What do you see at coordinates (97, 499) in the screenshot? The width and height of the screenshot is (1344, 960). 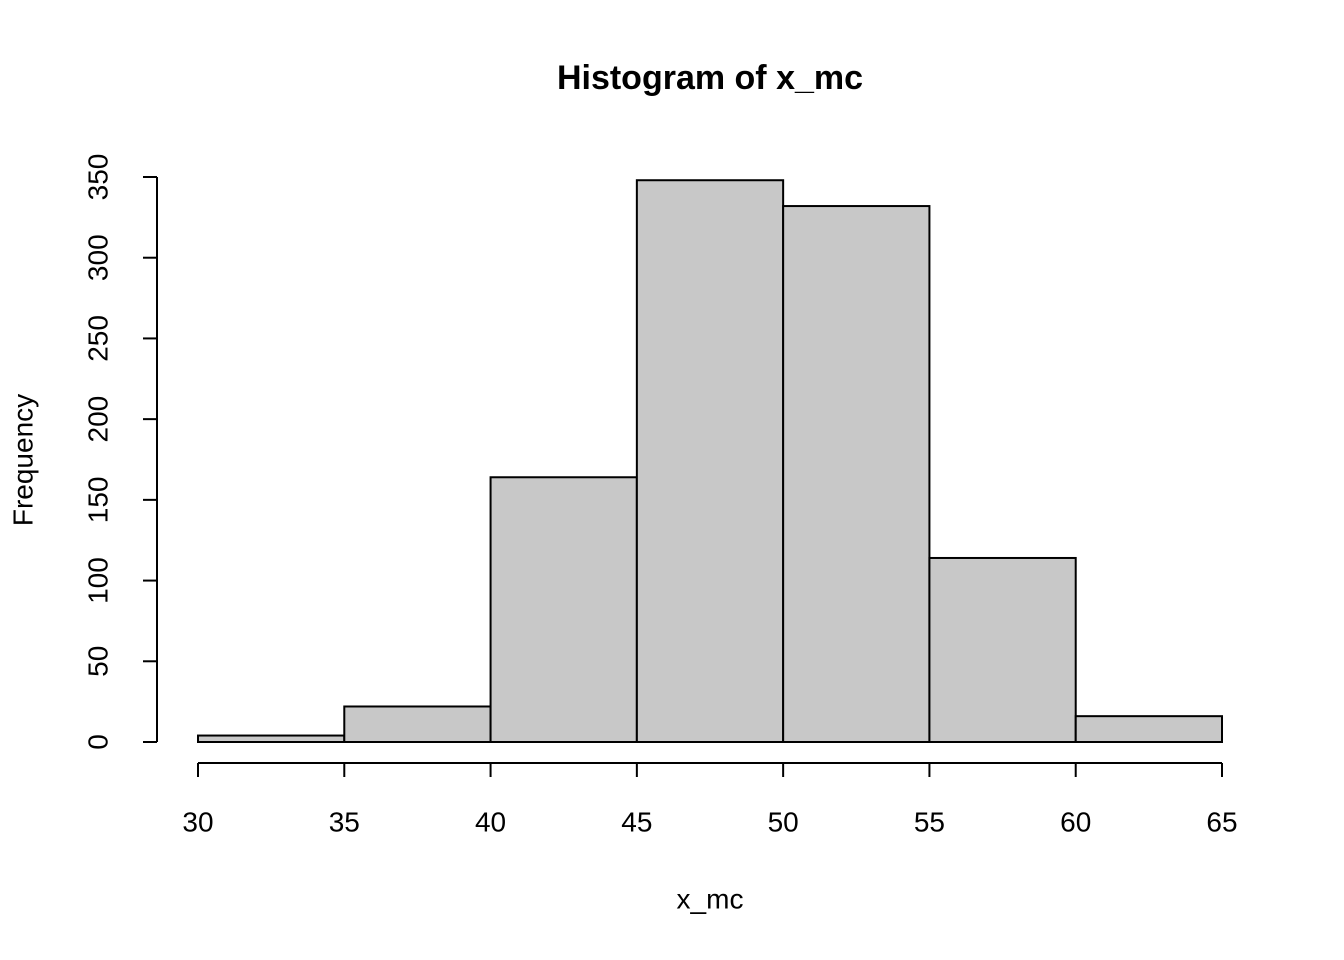 I see `y-tick-label: 150` at bounding box center [97, 499].